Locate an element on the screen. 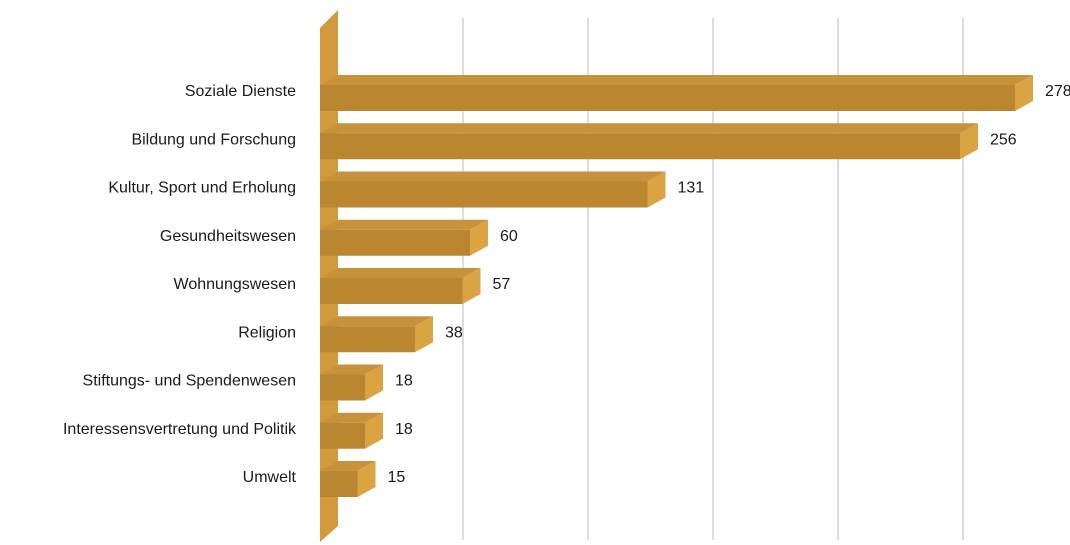  category-label: Religion is located at coordinates (267, 332).